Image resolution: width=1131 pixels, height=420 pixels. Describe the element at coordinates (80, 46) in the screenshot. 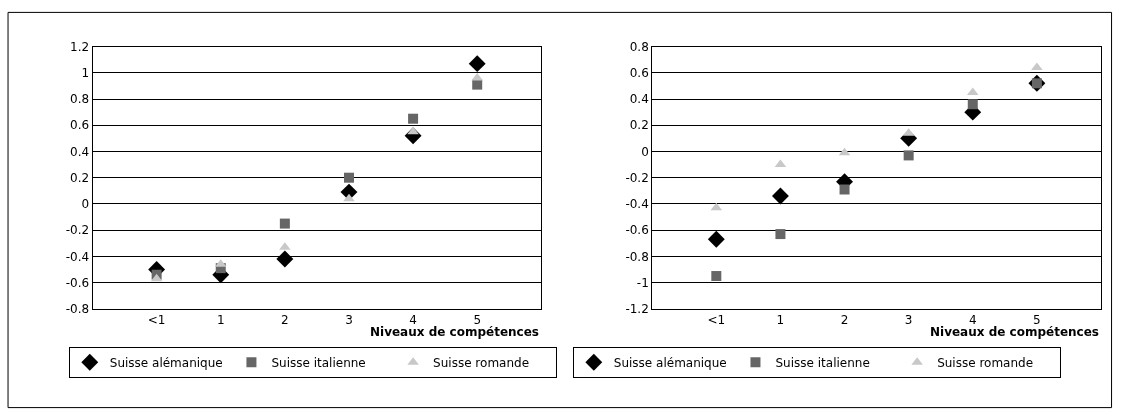

I see `y-tick-label: 1.2` at that location.